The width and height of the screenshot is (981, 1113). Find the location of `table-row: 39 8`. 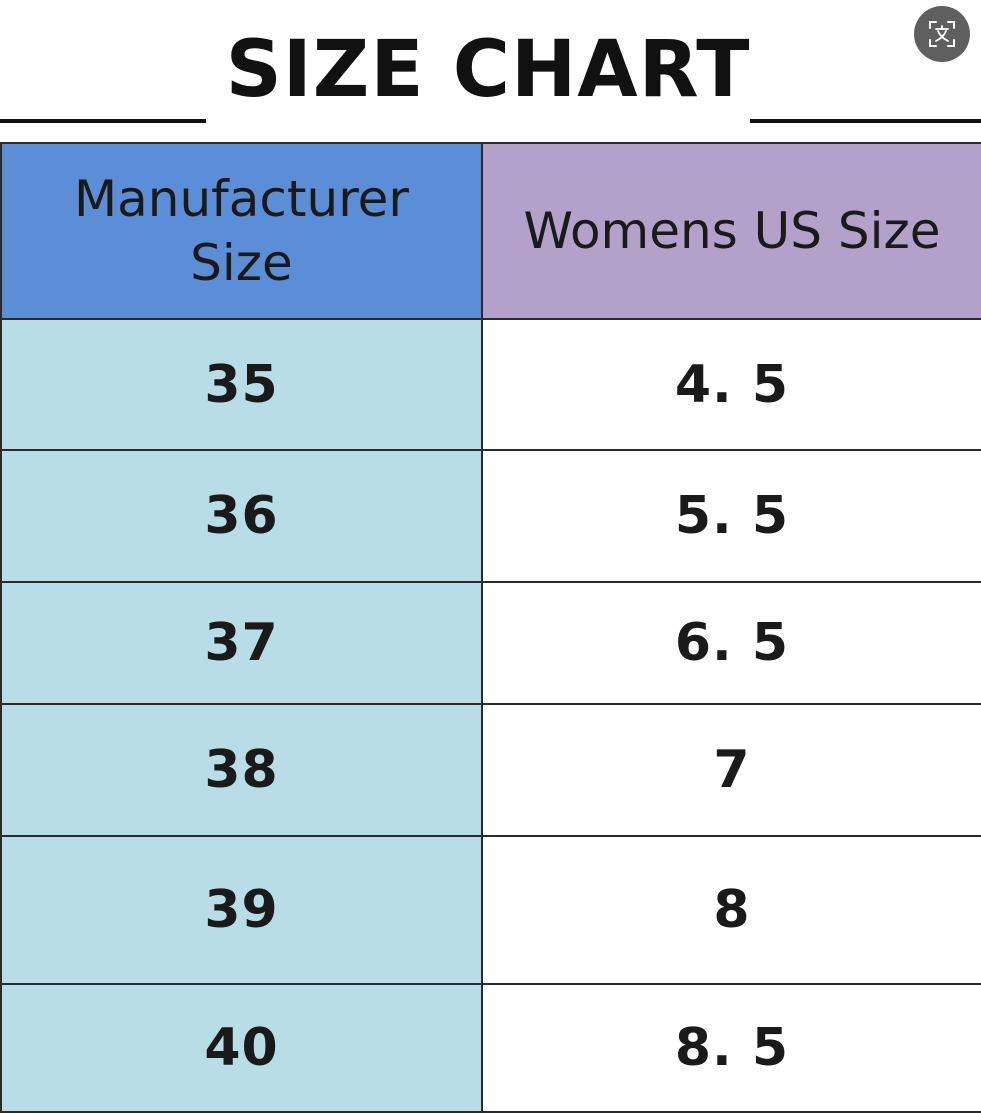

table-row: 39 8 is located at coordinates (490, 910).